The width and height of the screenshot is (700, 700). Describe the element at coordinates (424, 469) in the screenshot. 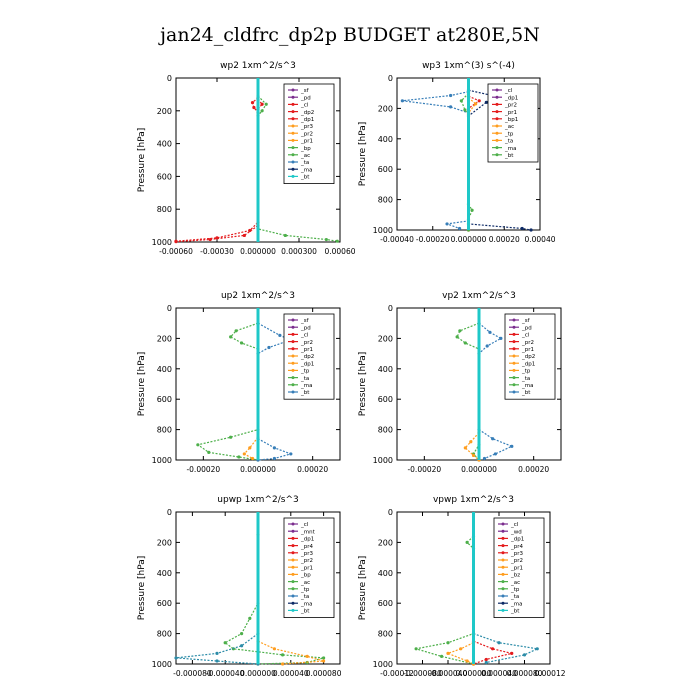

I see `x-tick-label: -0.00020` at that location.